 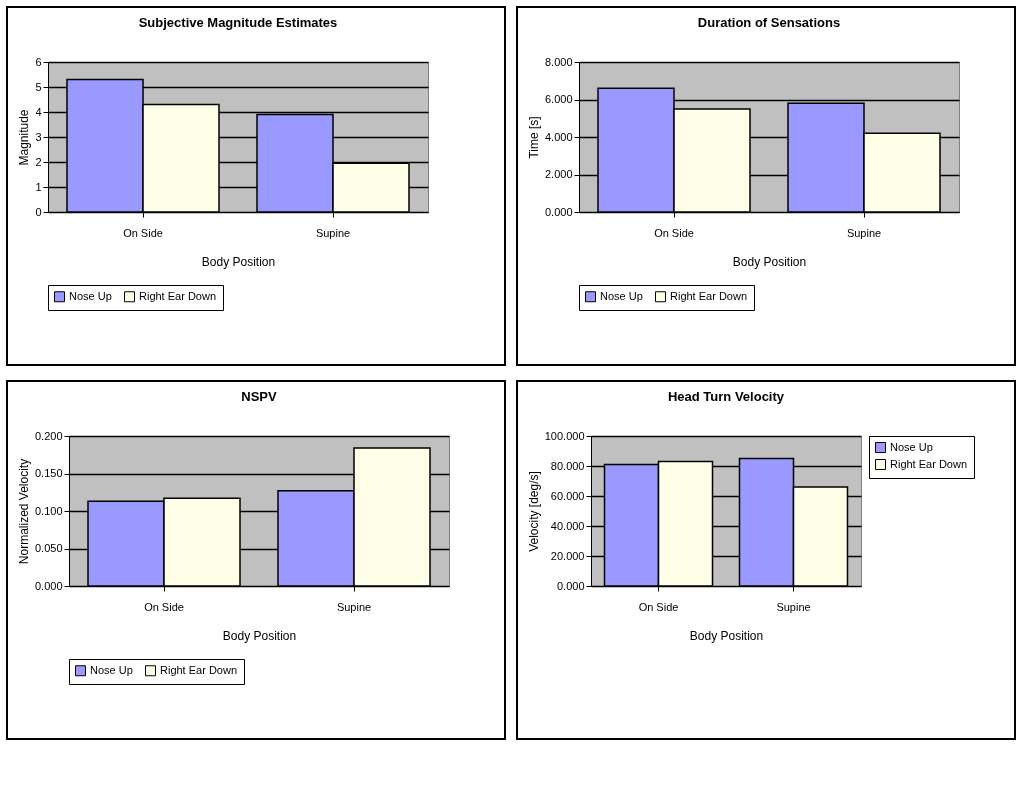 What do you see at coordinates (38, 111) in the screenshot?
I see `y-tick-label: 4` at bounding box center [38, 111].